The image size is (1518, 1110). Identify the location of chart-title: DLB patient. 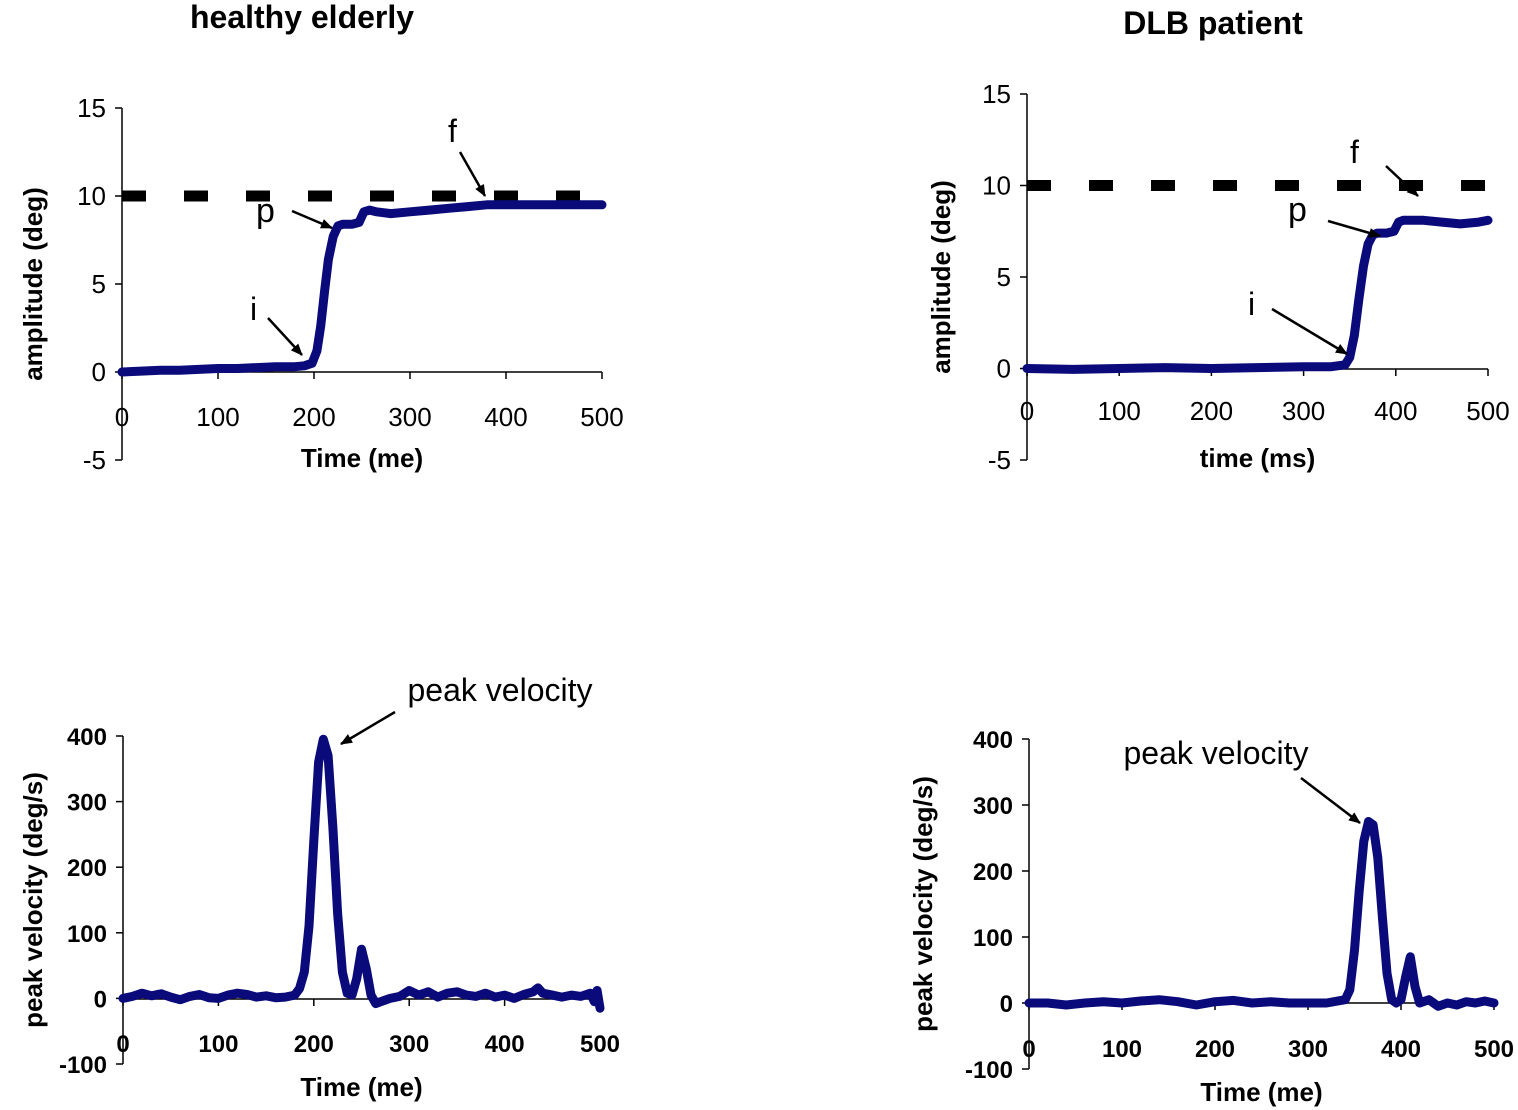
(1213, 23).